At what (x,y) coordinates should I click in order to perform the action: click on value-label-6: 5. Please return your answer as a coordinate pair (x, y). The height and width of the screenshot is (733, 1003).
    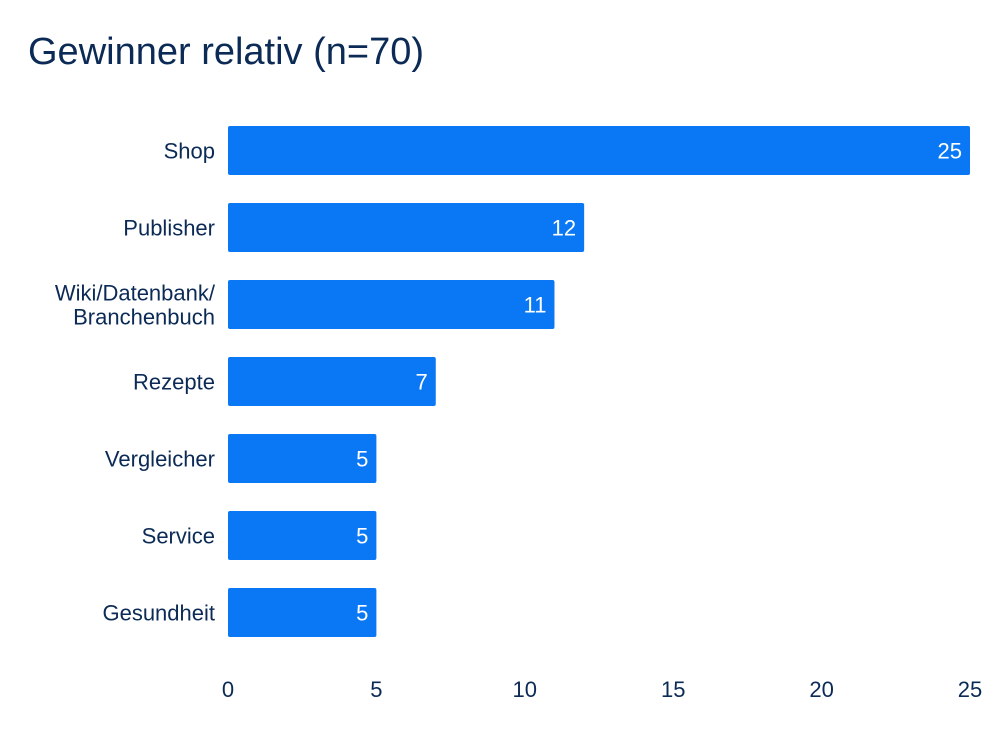
    Looking at the image, I should click on (362, 613).